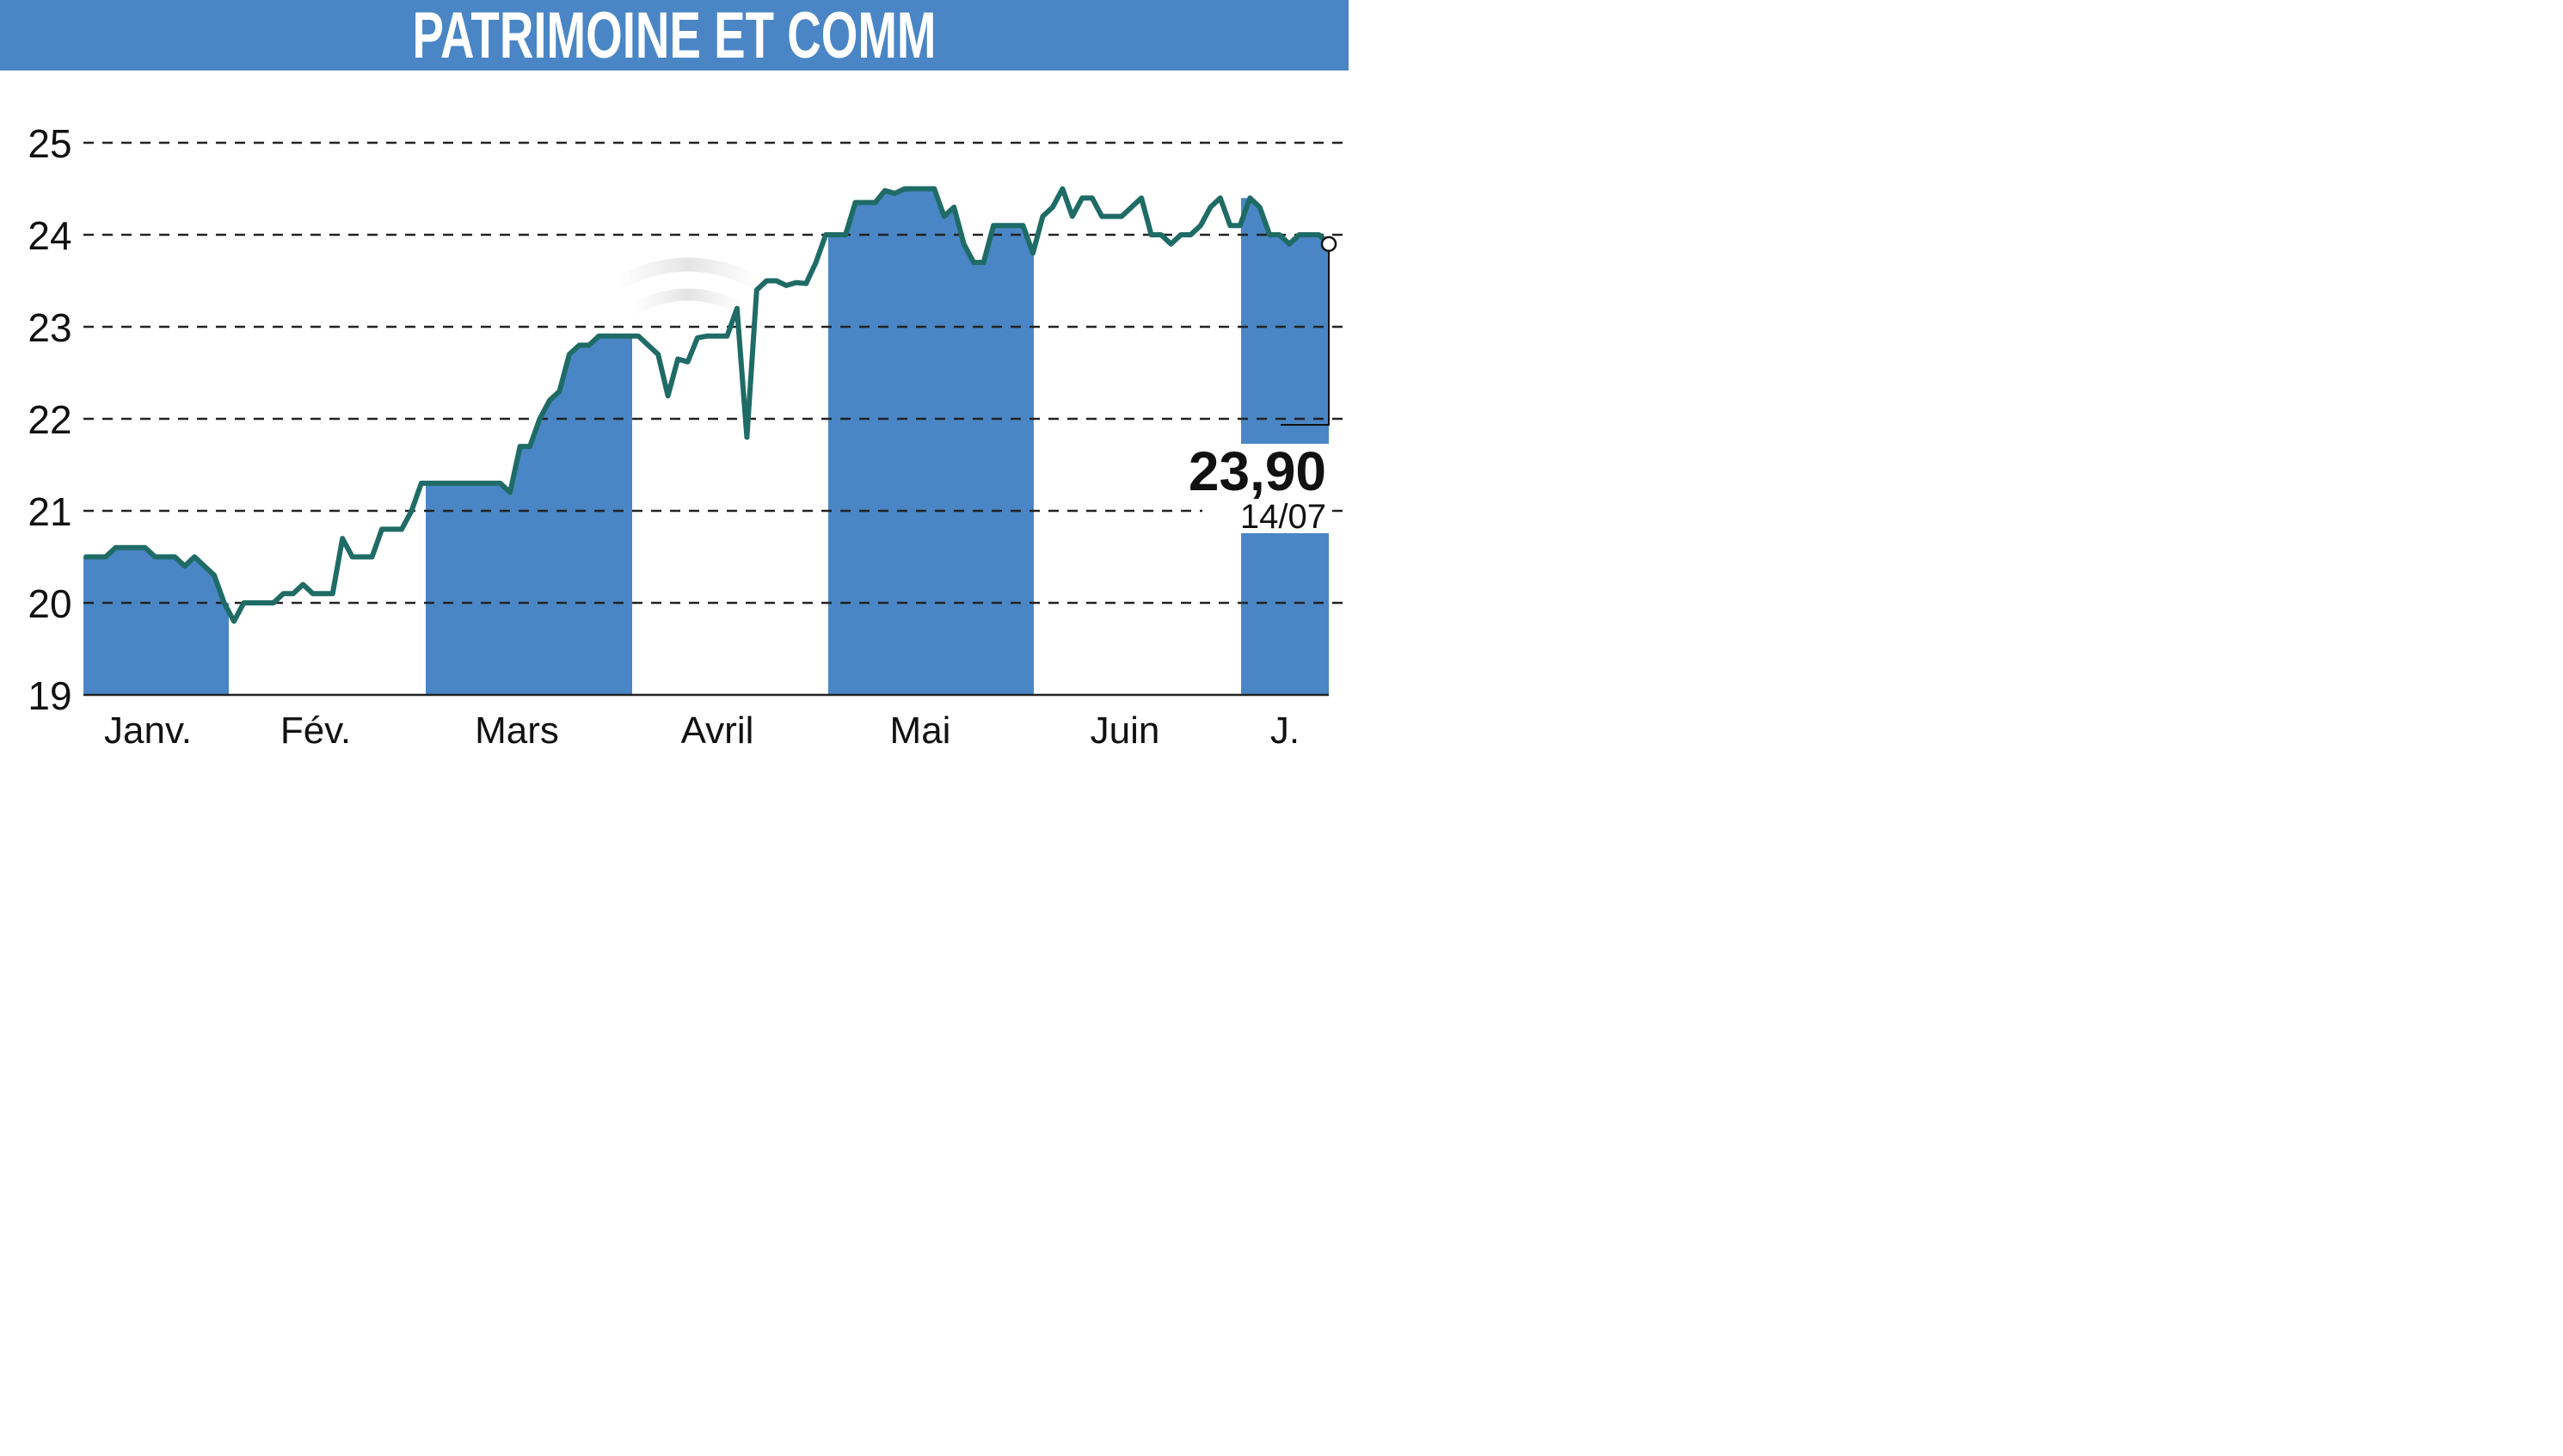 The height and width of the screenshot is (1456, 2563). I want to click on y-tick-label: 24, so click(49, 236).